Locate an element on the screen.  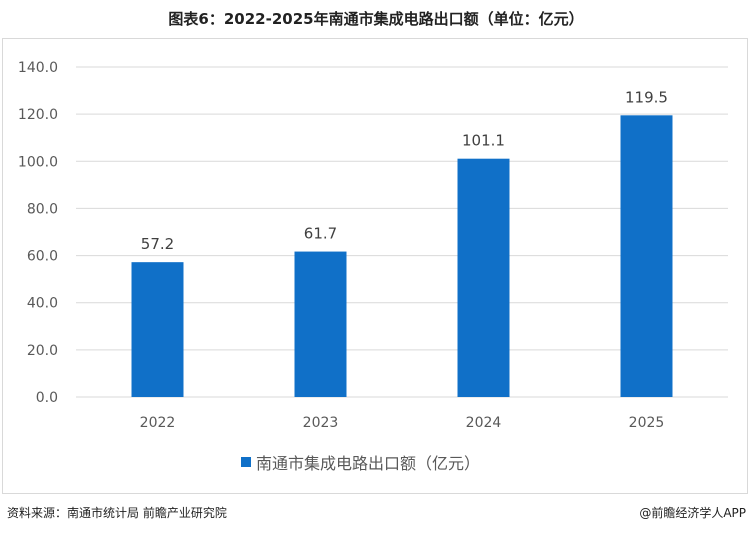
data-label: 61.7 is located at coordinates (320, 234).